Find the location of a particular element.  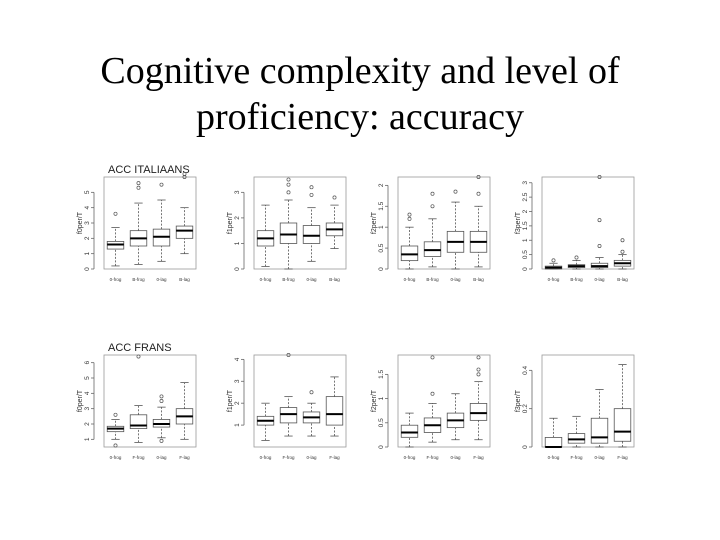

boxplot-panel-8: 0 0.2 0.4 f3per/T 0-frog F-frog 0-lag F-lag is located at coordinates (575, 407).